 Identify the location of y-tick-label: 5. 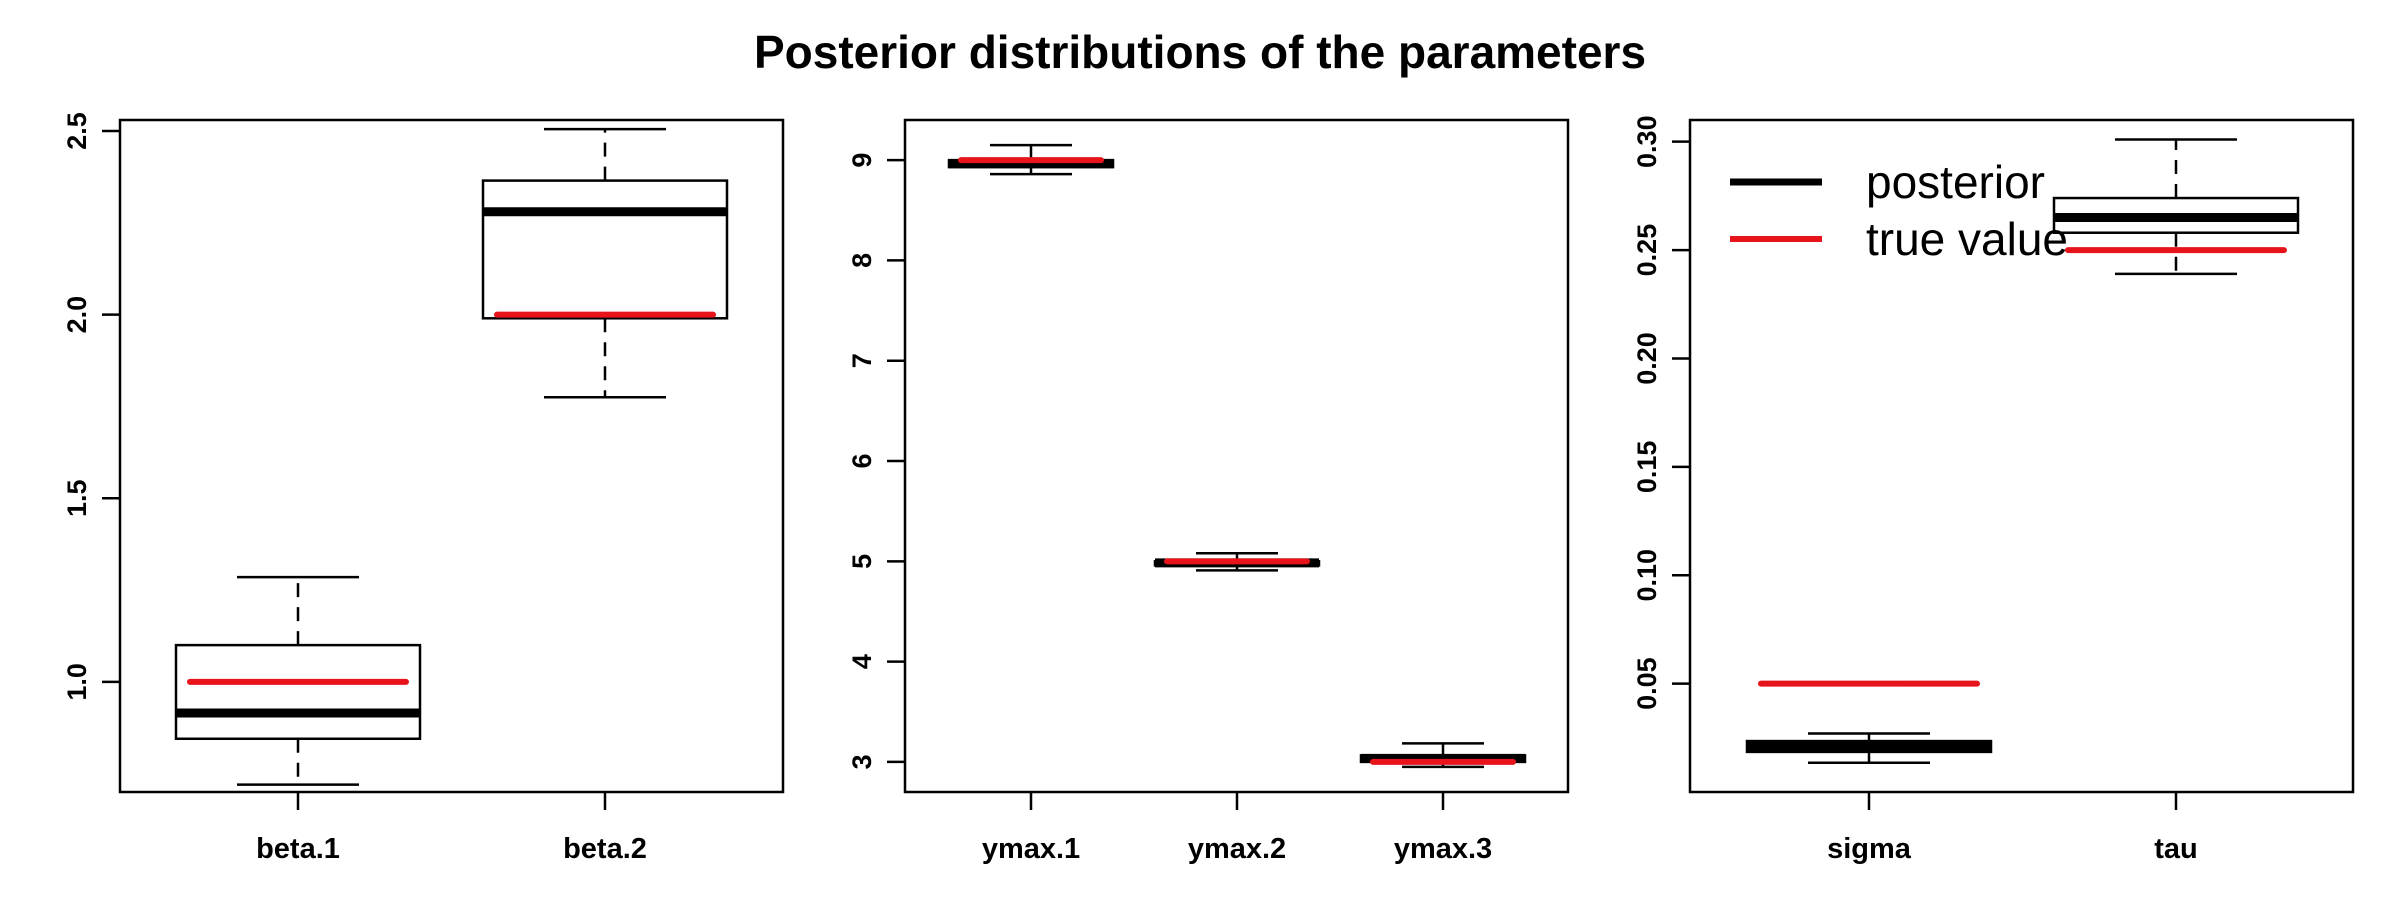
(862, 561).